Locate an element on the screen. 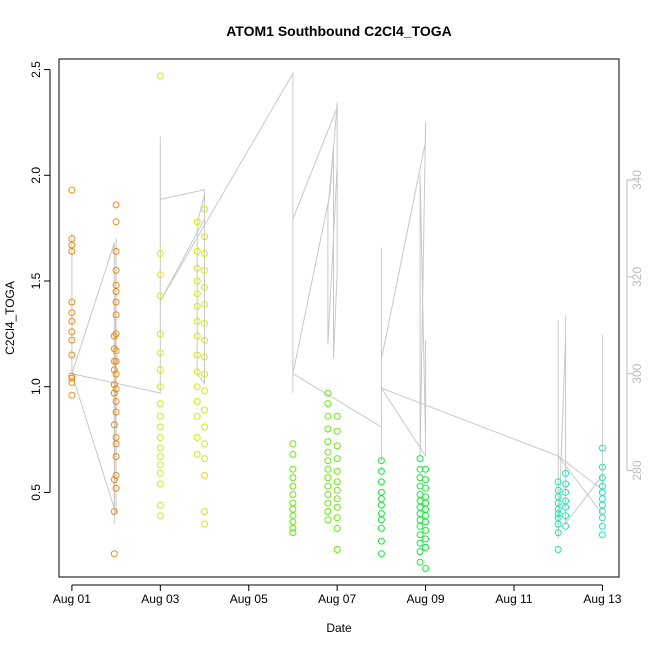 The width and height of the screenshot is (650, 650). y-tick-label: 2.0 is located at coordinates (36, 175).